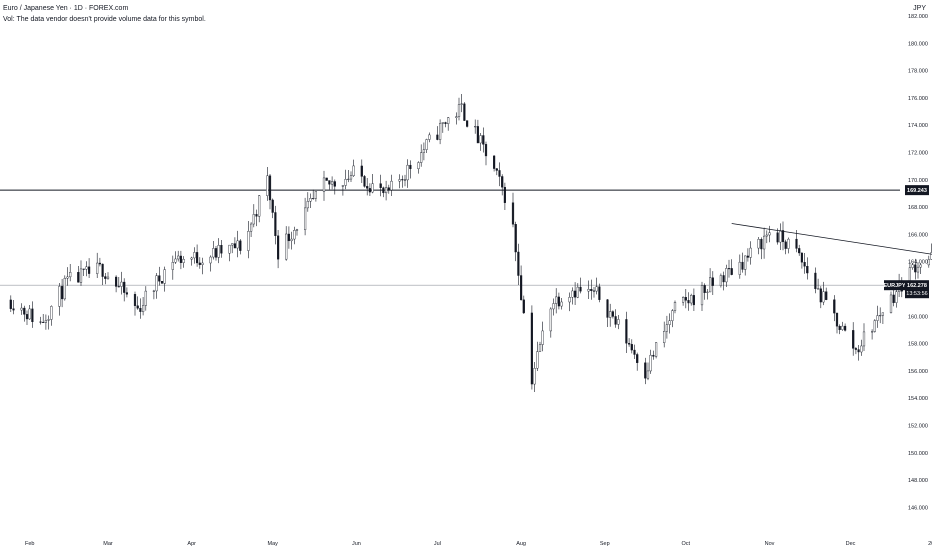 The height and width of the screenshot is (555, 932). I want to click on x-tick-label: Mar, so click(108, 544).